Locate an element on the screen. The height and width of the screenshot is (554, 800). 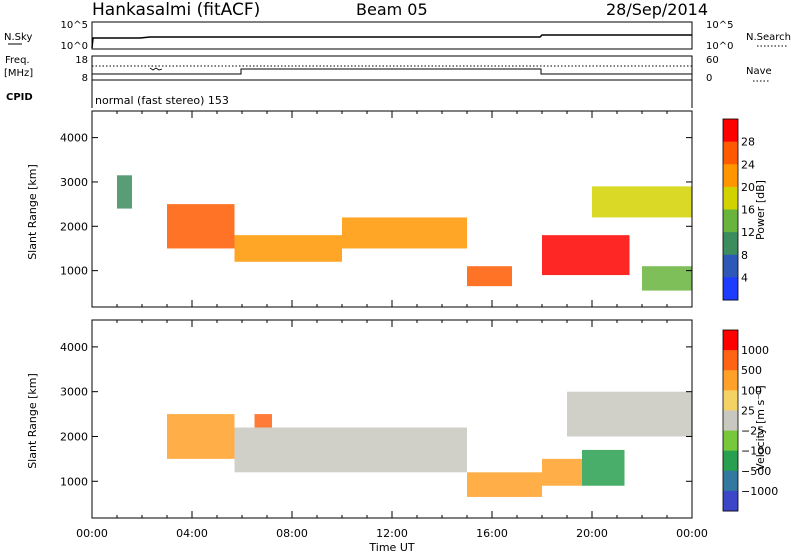
freq-glitch-marks is located at coordinates (156, 69).